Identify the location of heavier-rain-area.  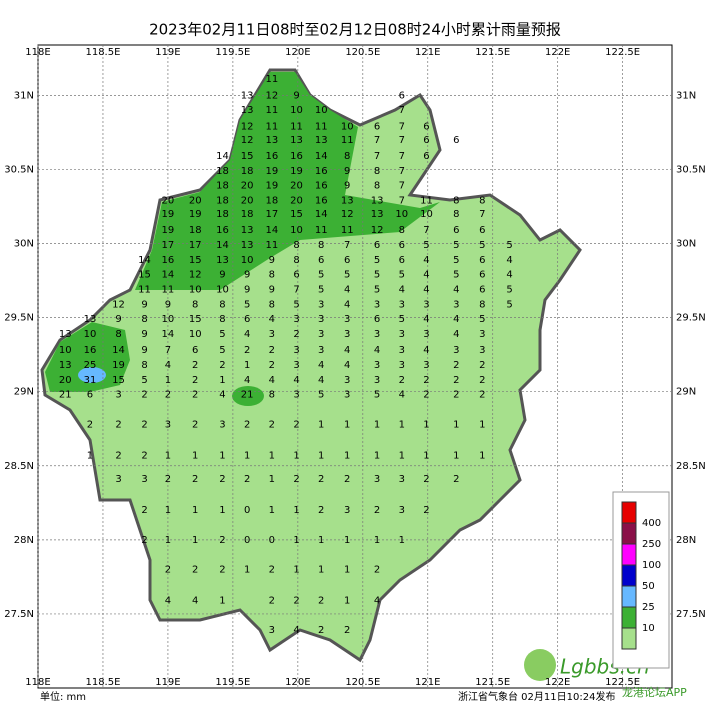
(248, 396).